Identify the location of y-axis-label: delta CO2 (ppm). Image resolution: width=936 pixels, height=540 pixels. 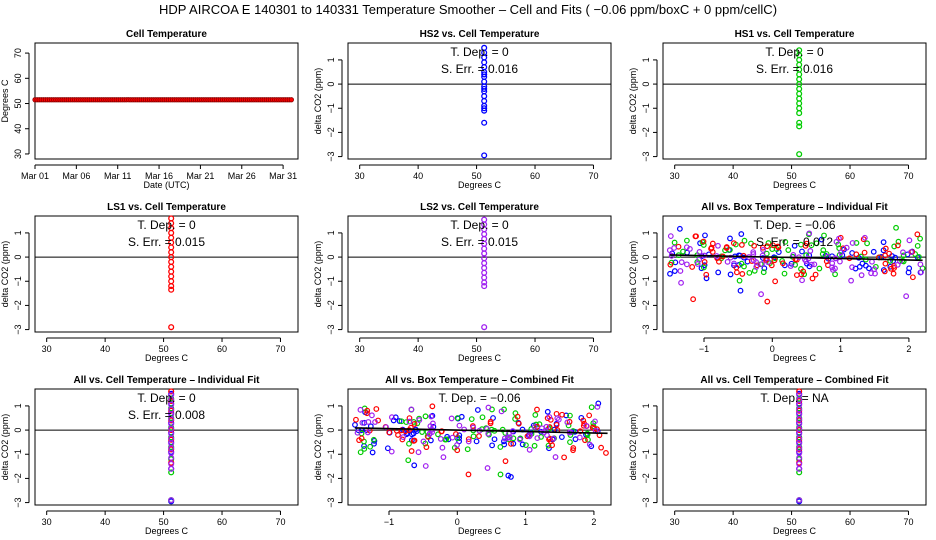
(318, 101).